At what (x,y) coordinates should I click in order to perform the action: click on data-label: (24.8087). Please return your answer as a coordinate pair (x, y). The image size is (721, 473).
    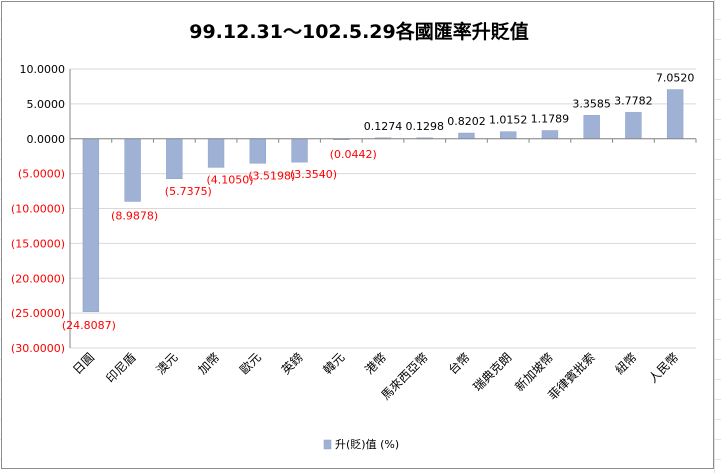
    Looking at the image, I should click on (89, 325).